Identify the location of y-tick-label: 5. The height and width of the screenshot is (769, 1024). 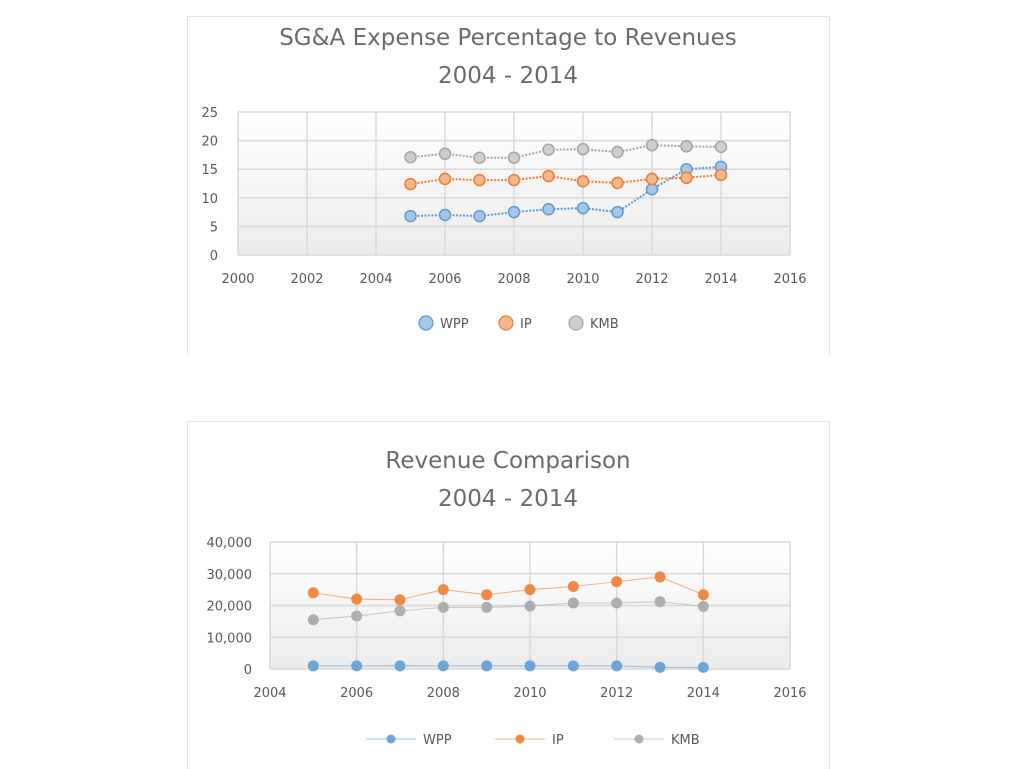
(214, 227).